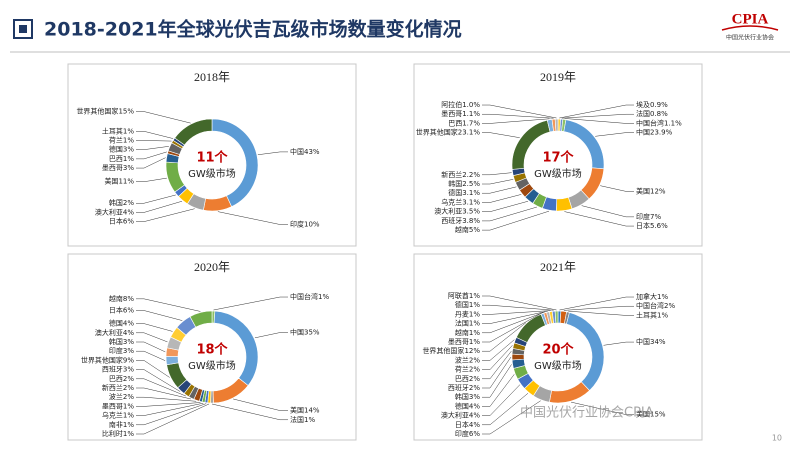  I want to click on label-category: 世界其他国家, so click(437, 132).